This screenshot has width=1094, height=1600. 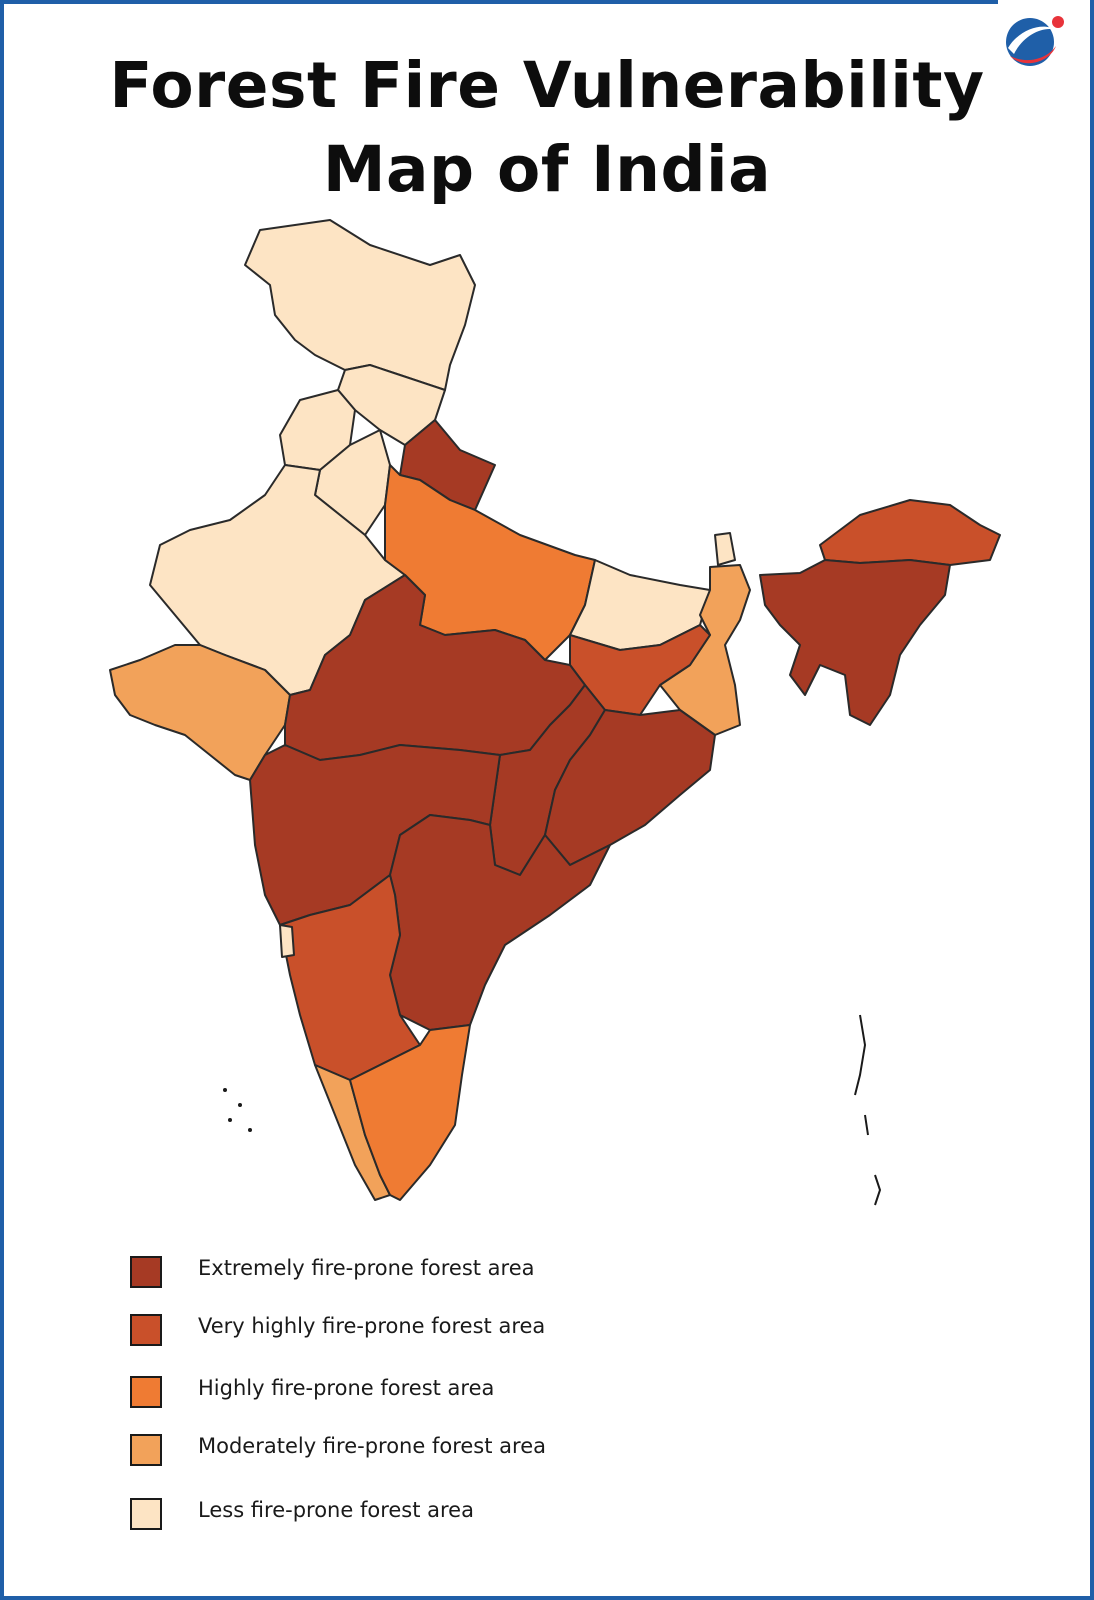 I want to click on legend-item-moderate: Moderately fire-prone forest area, so click(x=410, y=1448).